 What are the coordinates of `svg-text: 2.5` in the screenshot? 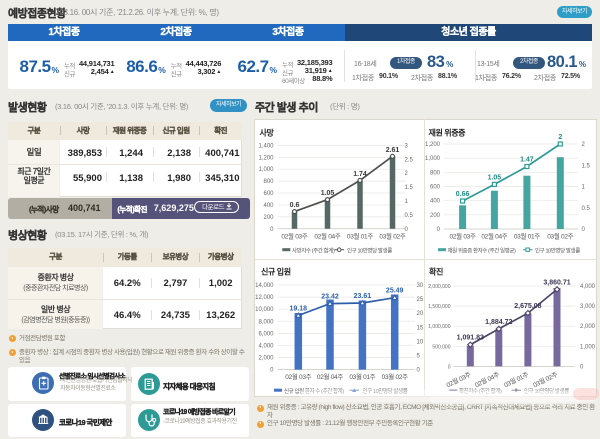 It's located at (409, 160).